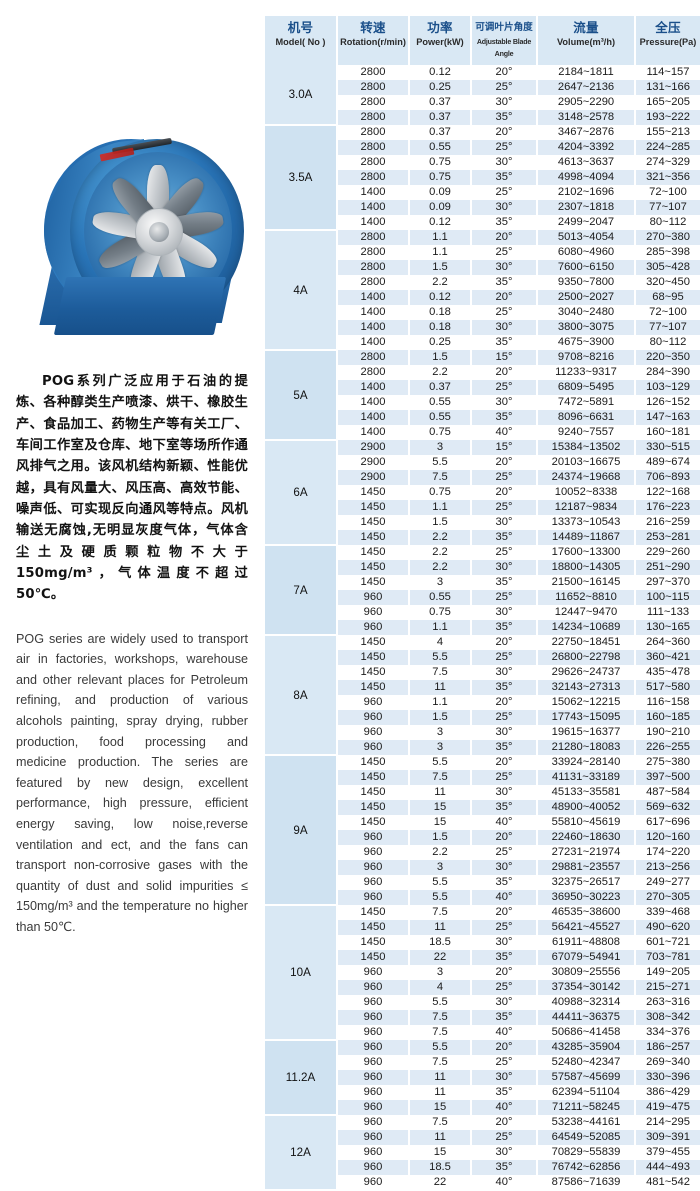 Image resolution: width=700 pixels, height=1191 pixels. I want to click on power-cell: 7.5, so click(440, 1032).